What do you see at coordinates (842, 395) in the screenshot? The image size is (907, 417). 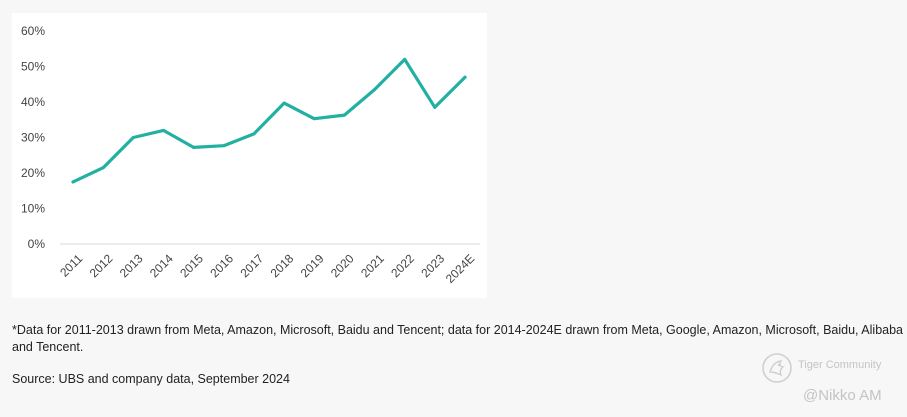 I see `watermark-handle: @Nikko AM` at bounding box center [842, 395].